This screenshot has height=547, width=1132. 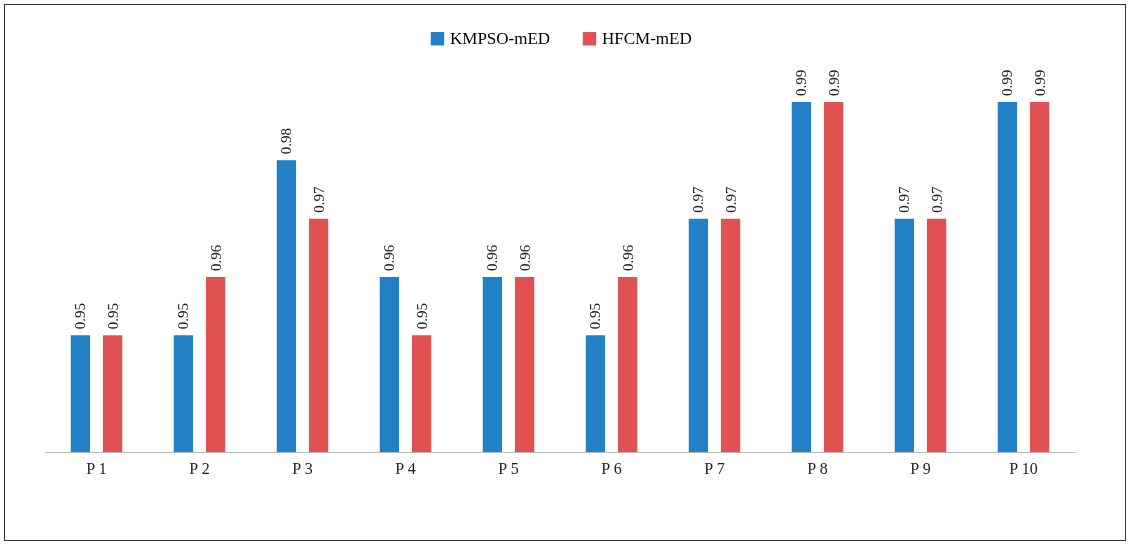 What do you see at coordinates (611, 468) in the screenshot?
I see `x-tick-label: P 6` at bounding box center [611, 468].